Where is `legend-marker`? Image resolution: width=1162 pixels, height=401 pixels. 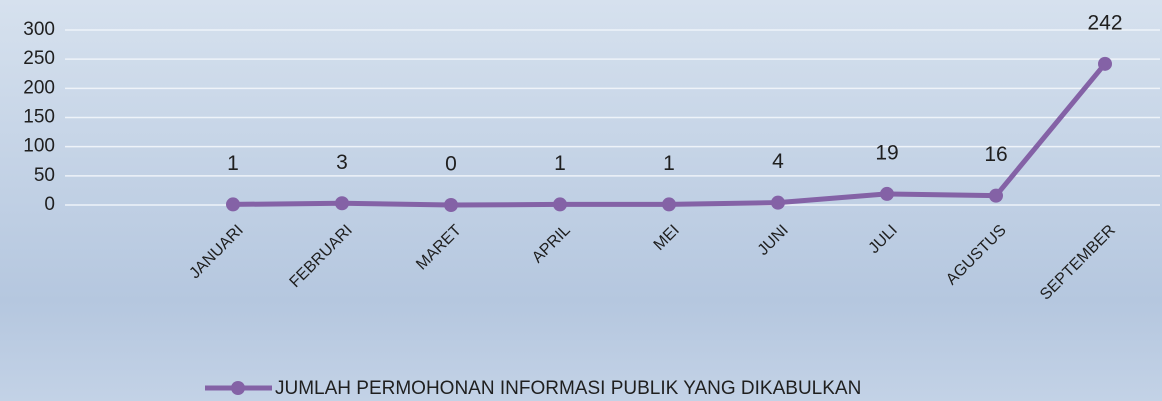 legend-marker is located at coordinates (238, 388).